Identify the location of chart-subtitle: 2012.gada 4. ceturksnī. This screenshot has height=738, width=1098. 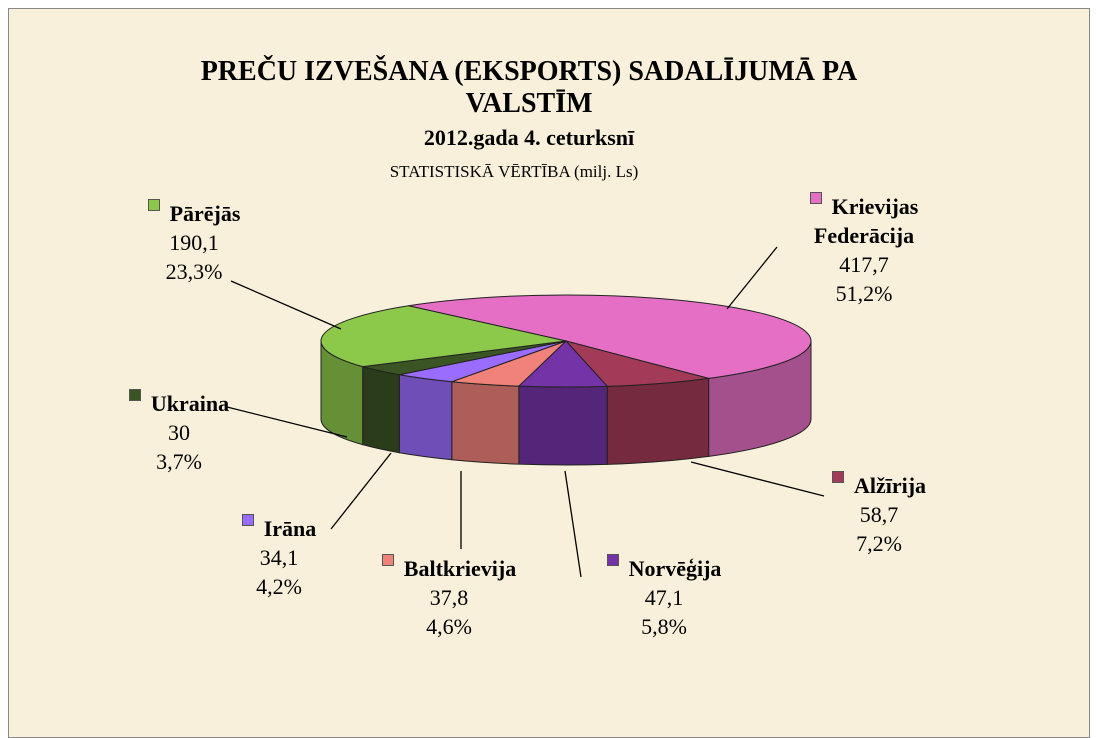
(529, 137).